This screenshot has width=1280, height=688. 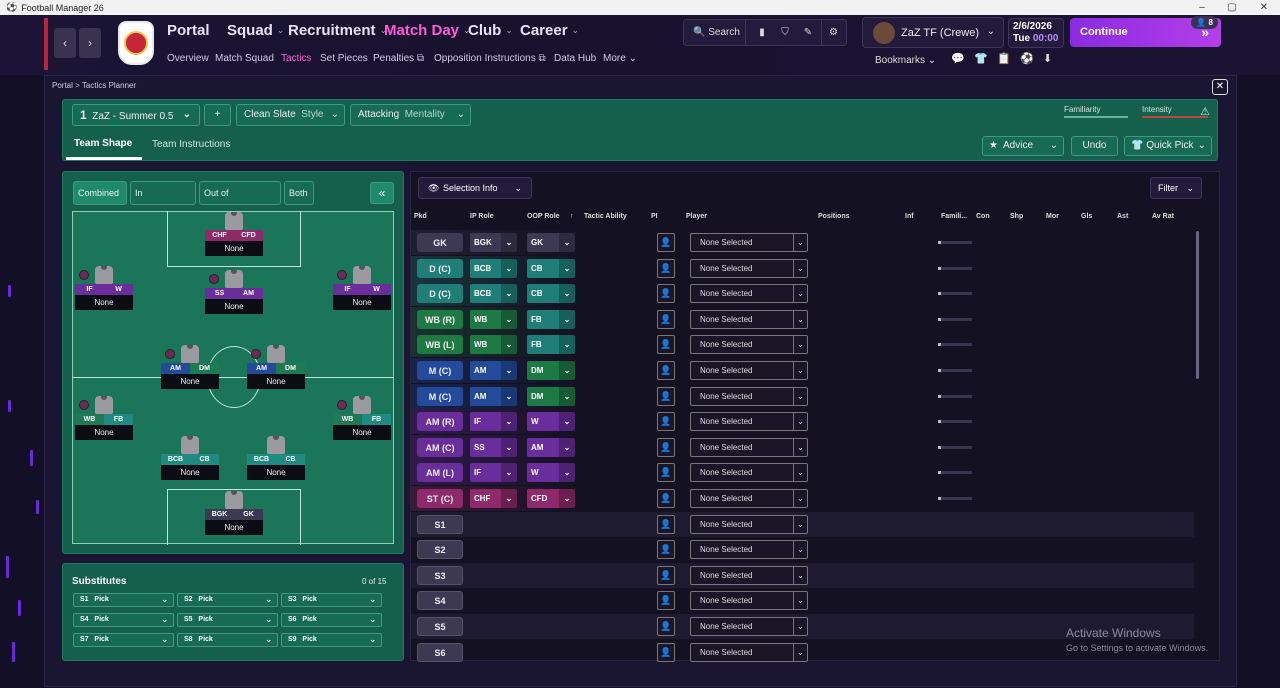 What do you see at coordinates (490, 58) in the screenshot?
I see `subnav-opposition-instructions: Opposition Instructions ⧉` at bounding box center [490, 58].